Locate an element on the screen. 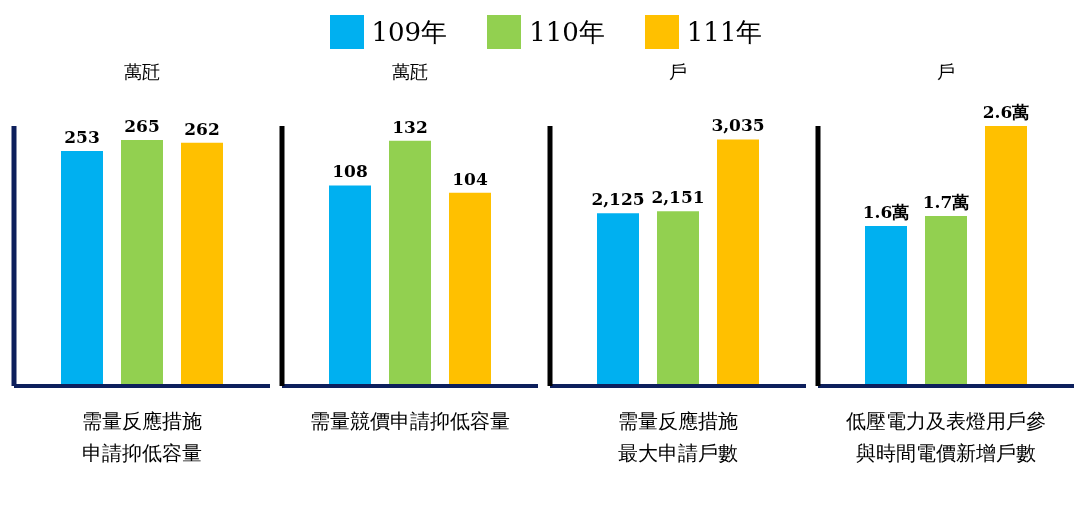  legend-label: 111年 is located at coordinates (724, 32).